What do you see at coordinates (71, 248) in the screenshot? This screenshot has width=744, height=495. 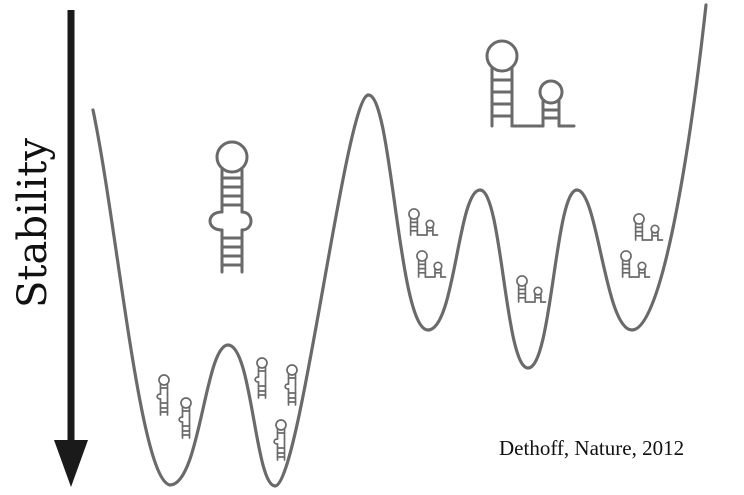 I see `stability-arrow` at bounding box center [71, 248].